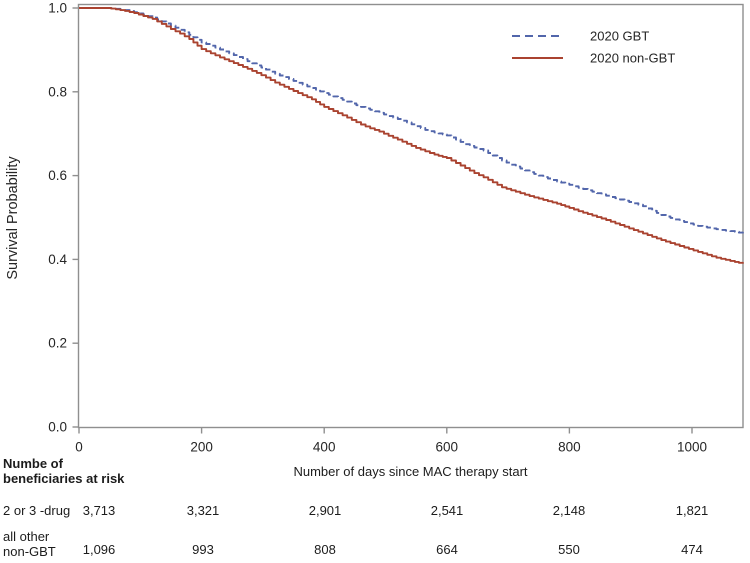  Describe the element at coordinates (447, 549) in the screenshot. I see `risk-value: 664` at that location.